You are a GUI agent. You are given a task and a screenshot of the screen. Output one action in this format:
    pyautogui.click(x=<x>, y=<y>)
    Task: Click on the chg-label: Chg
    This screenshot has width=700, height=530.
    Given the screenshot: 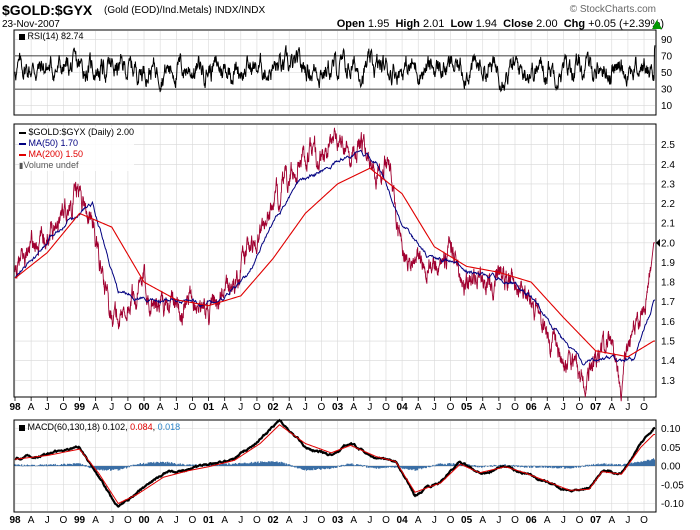 What is the action you would take?
    pyautogui.click(x=574, y=24)
    